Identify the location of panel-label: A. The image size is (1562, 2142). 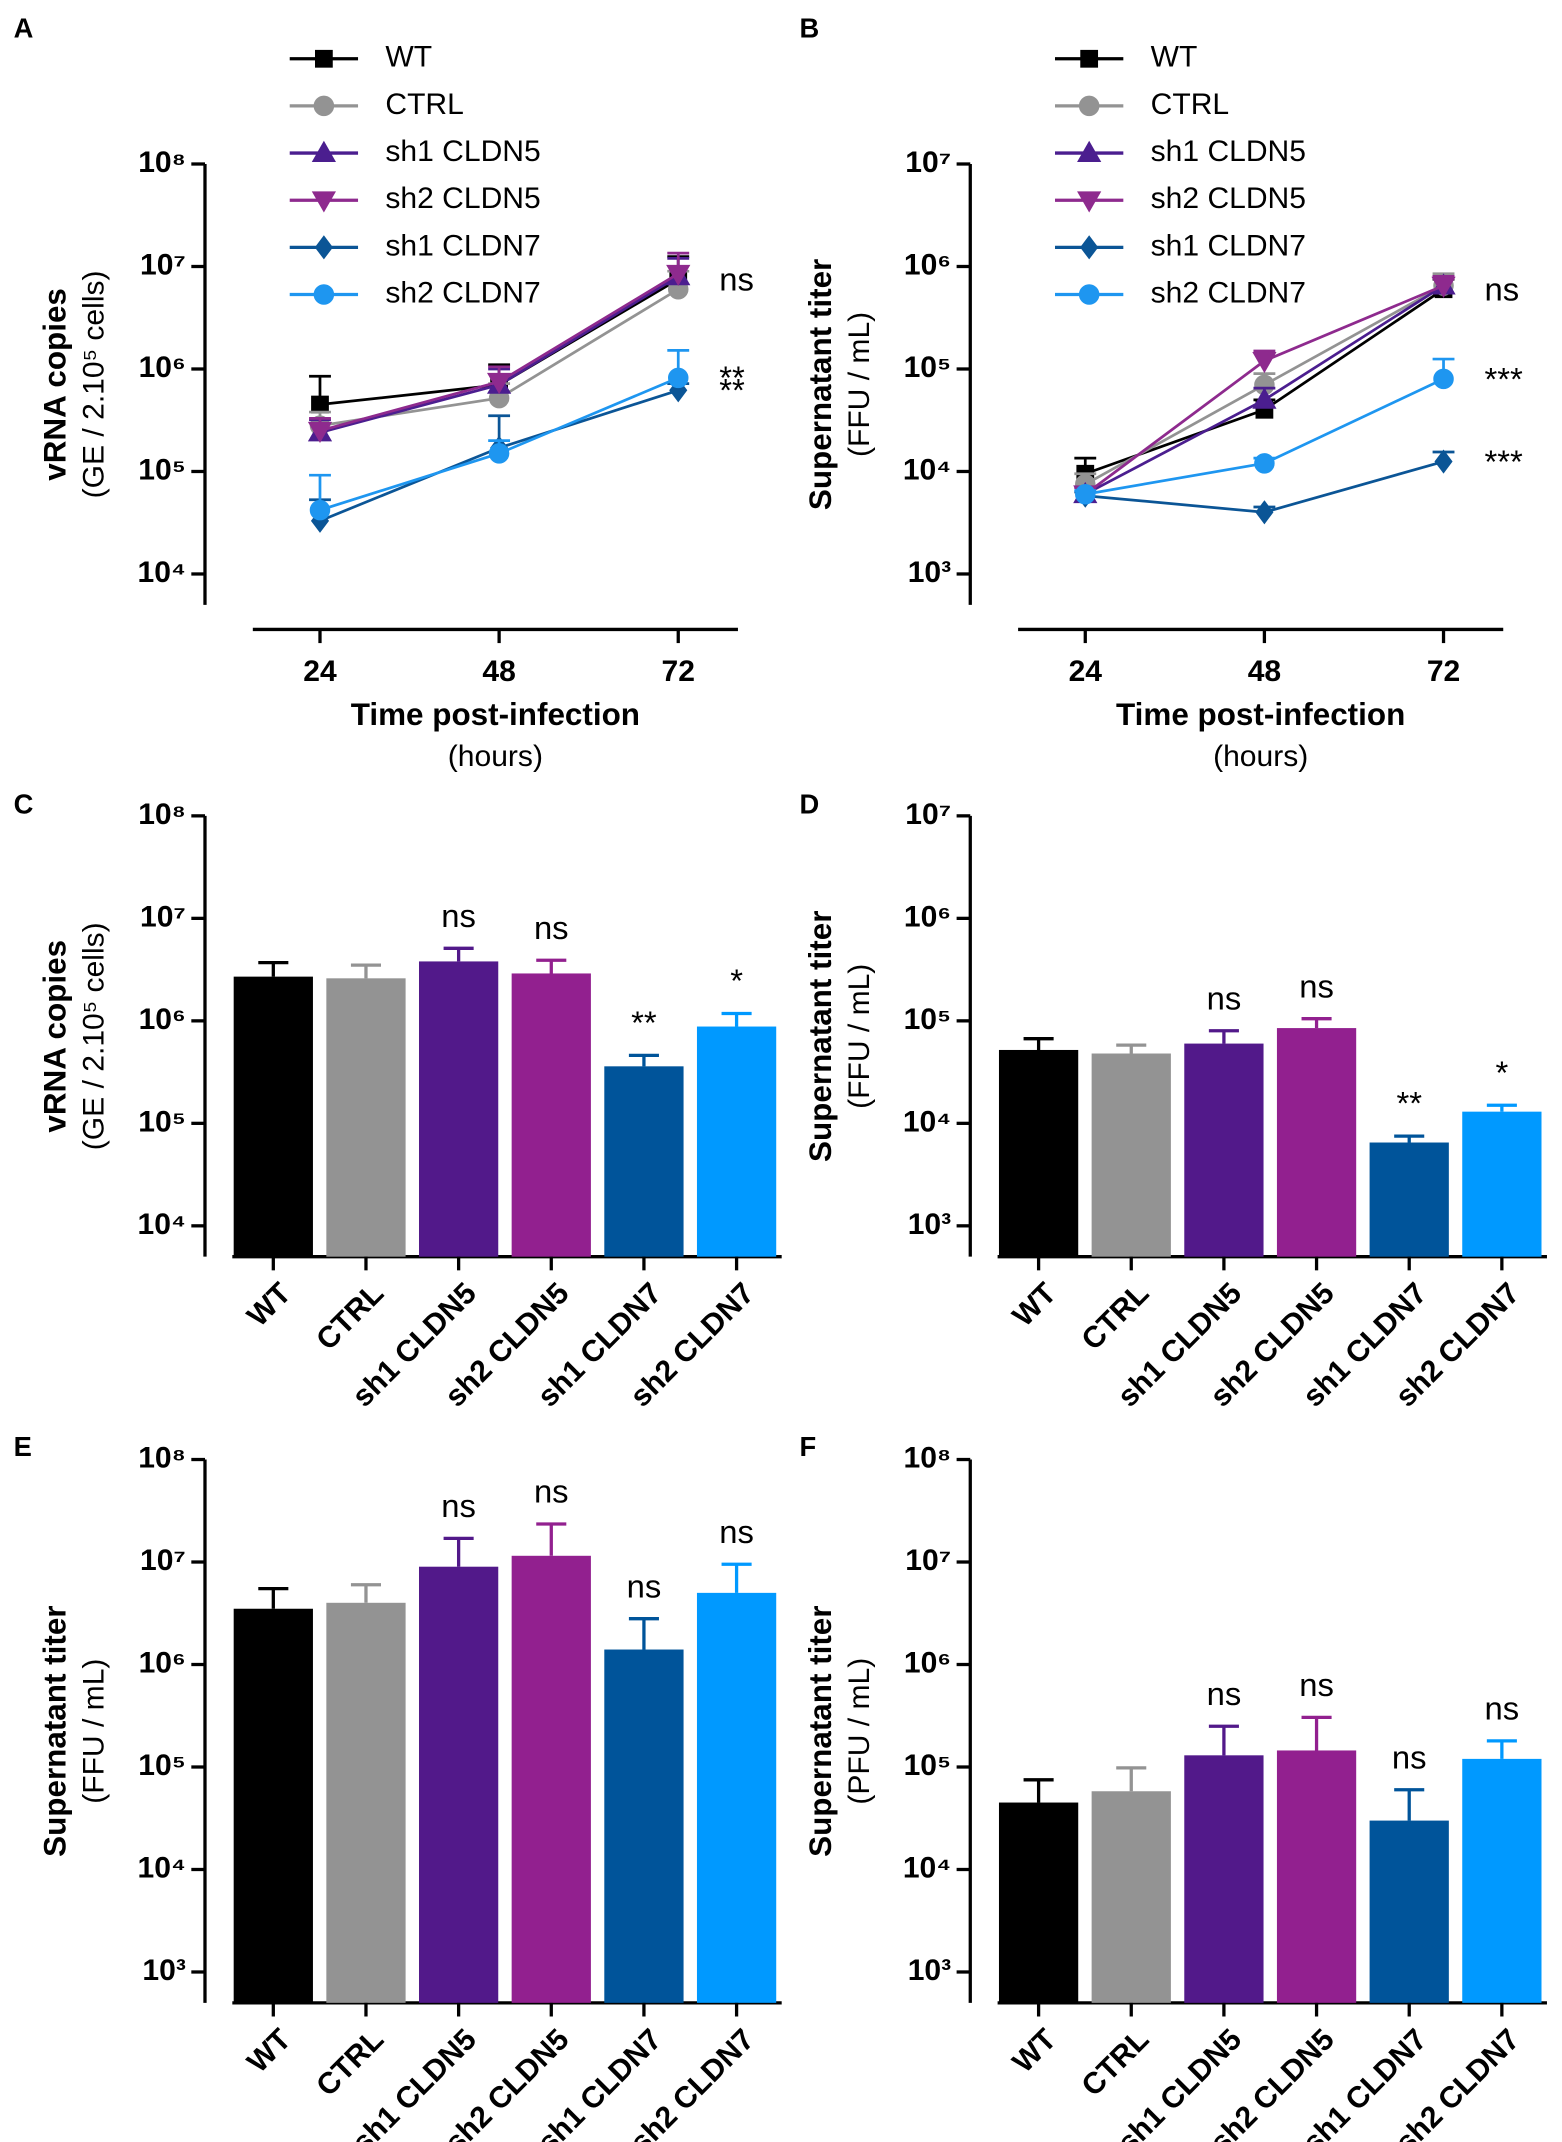
(24, 27).